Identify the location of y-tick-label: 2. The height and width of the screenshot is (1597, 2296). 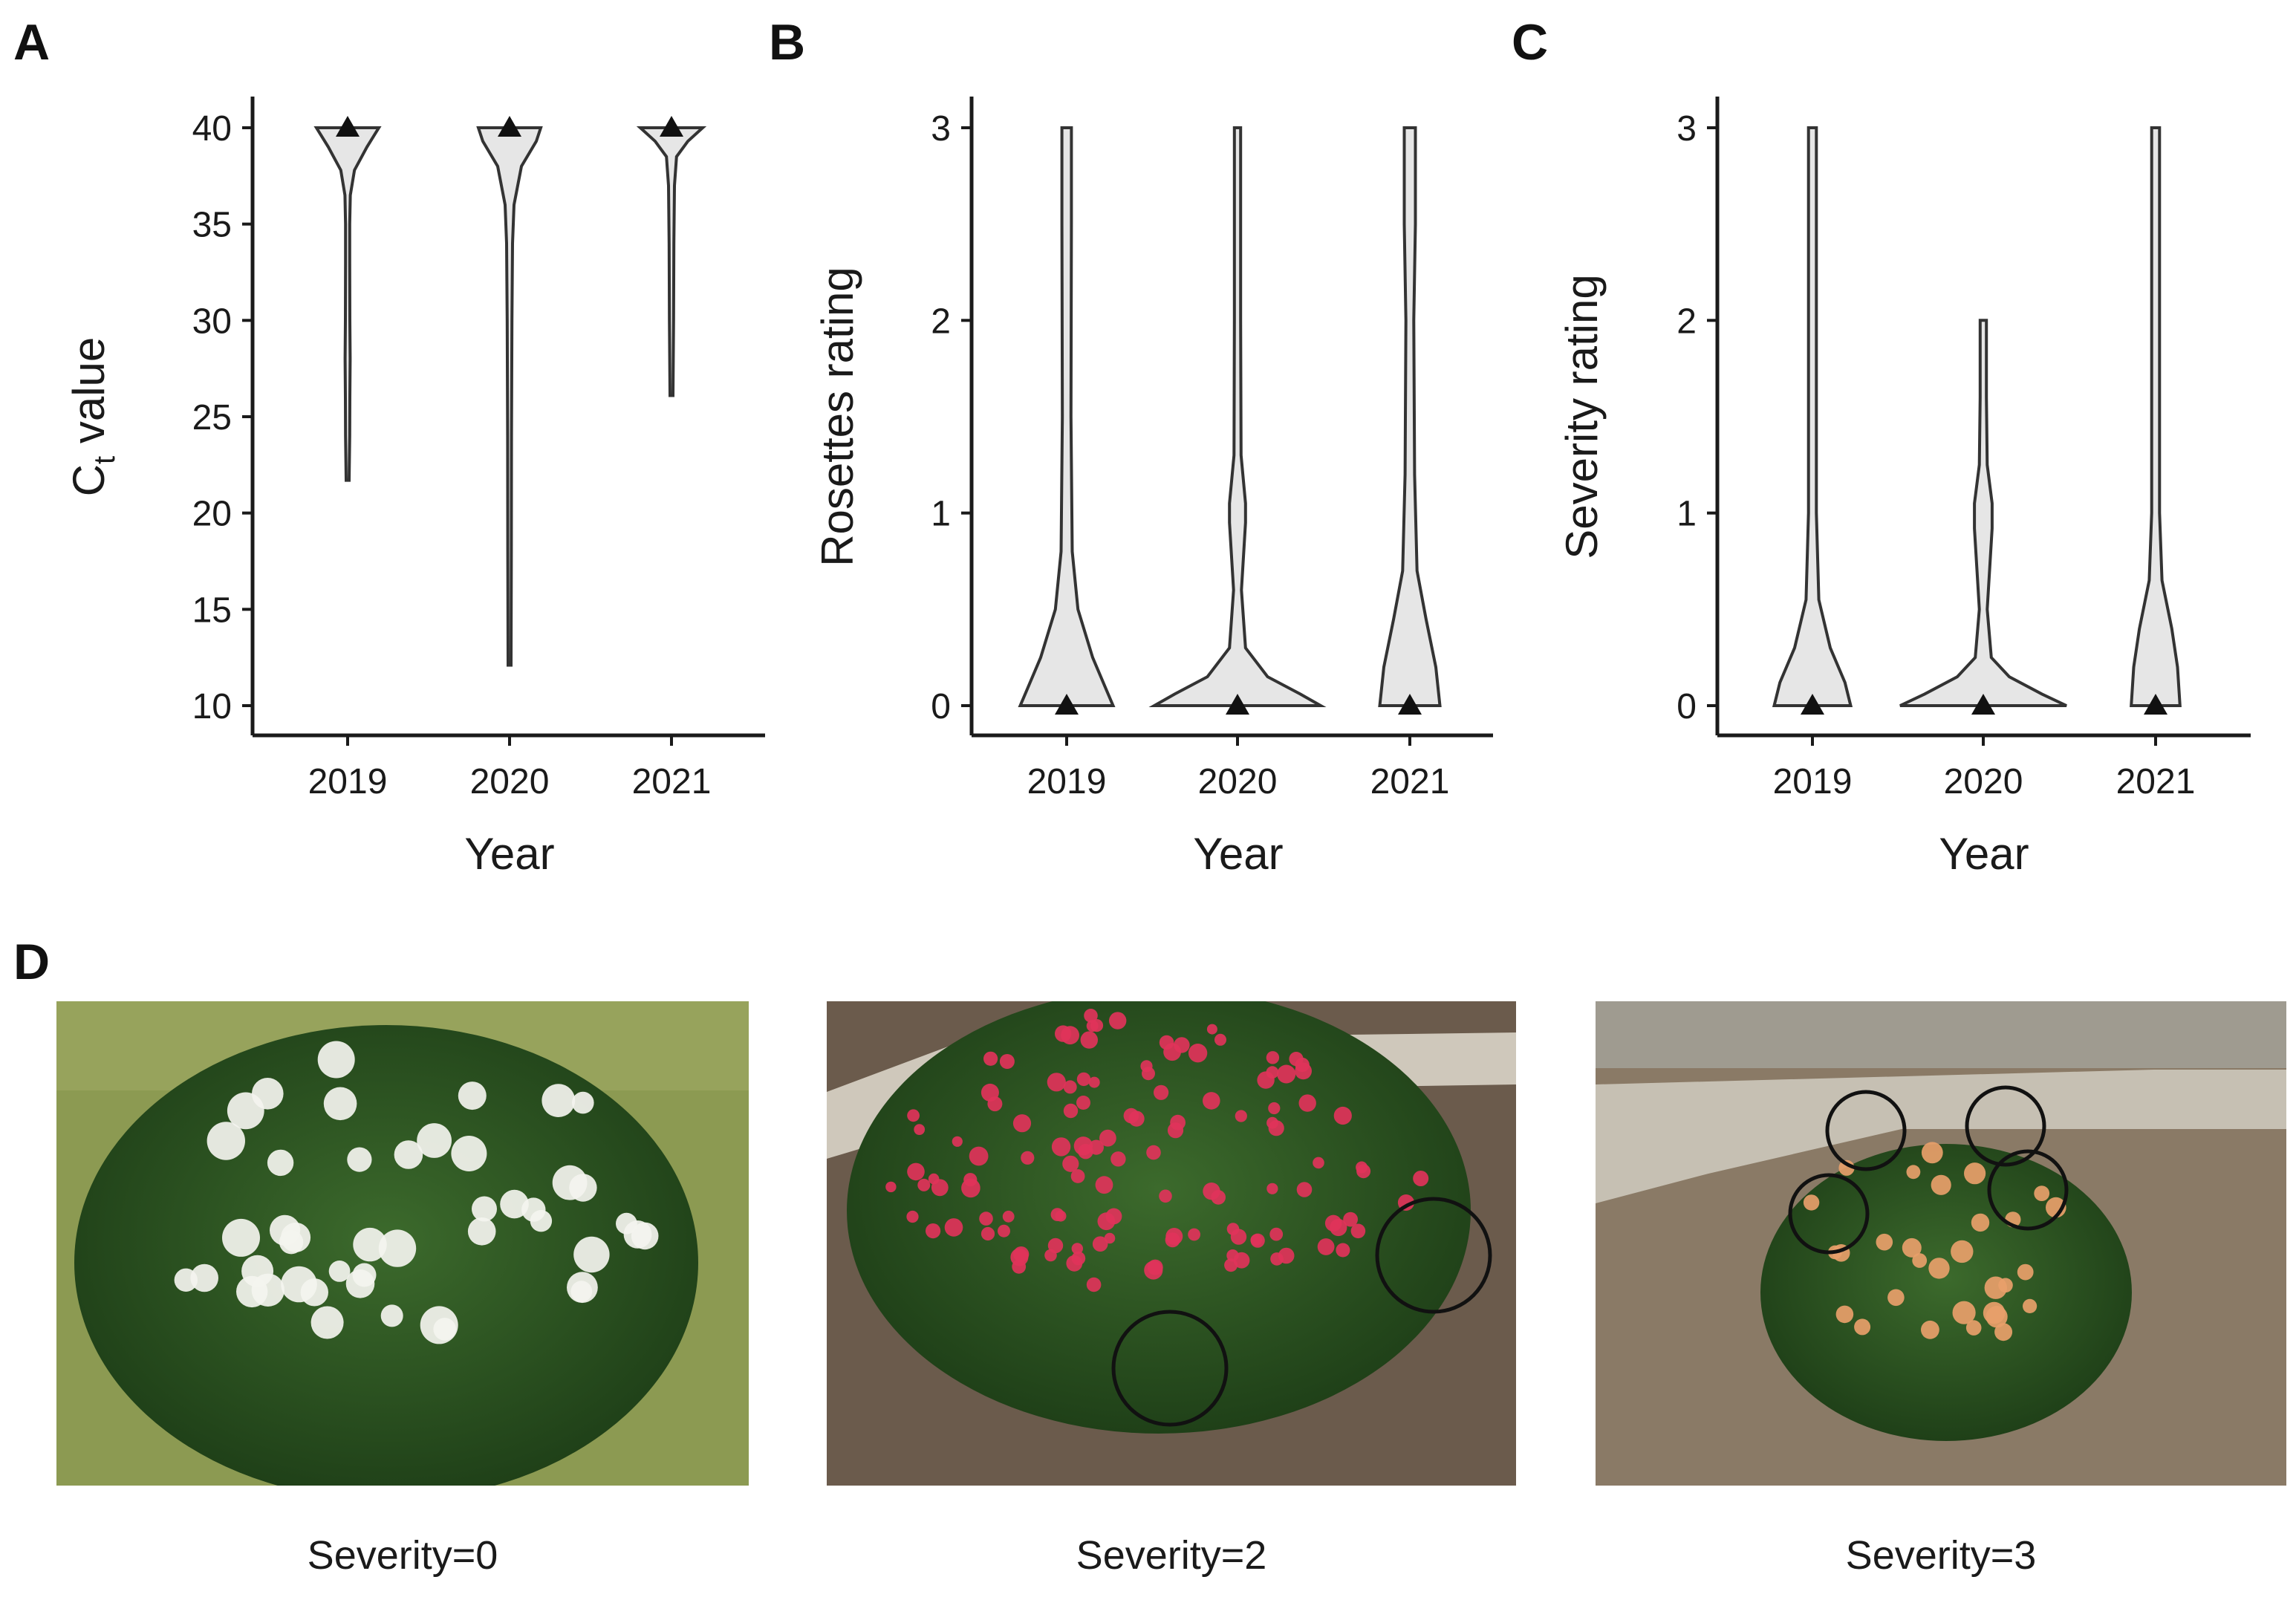
(941, 321).